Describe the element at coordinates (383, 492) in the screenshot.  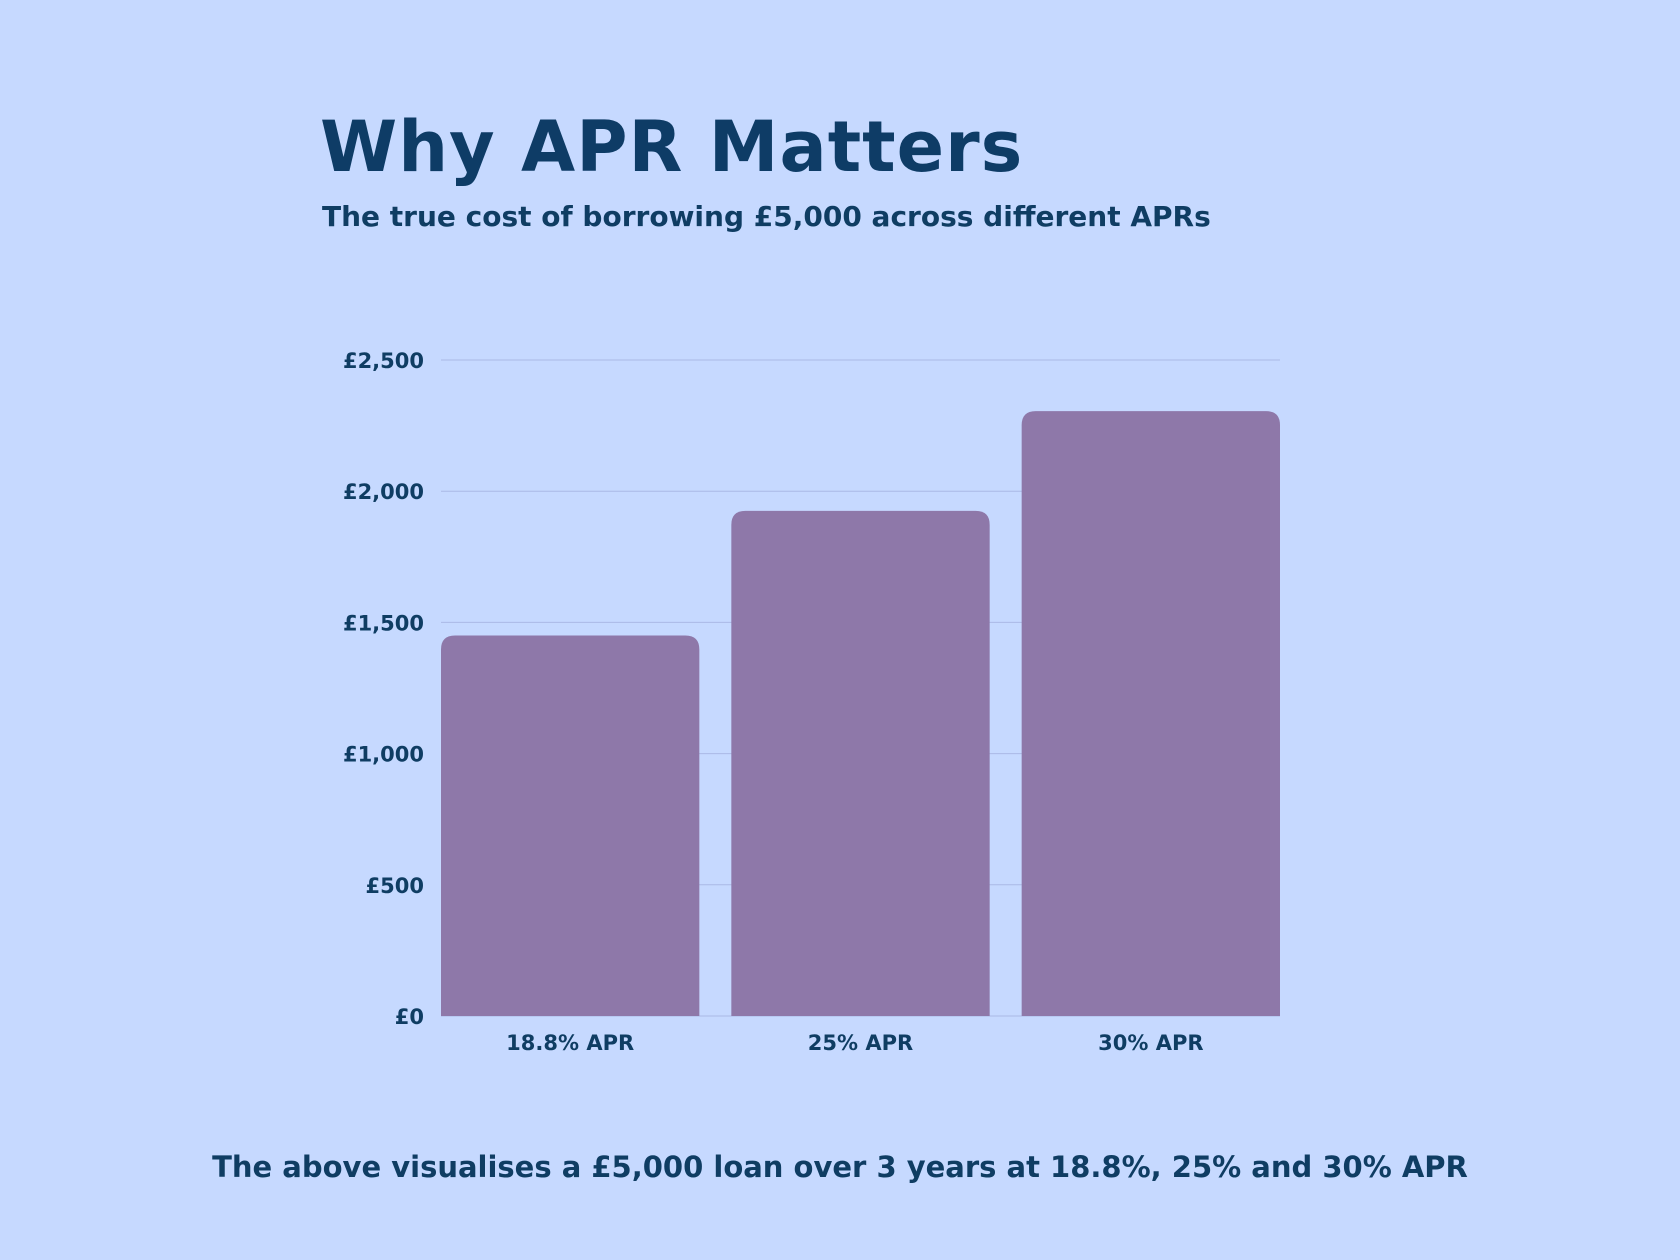
I see `y-tick-label: £2,000` at that location.